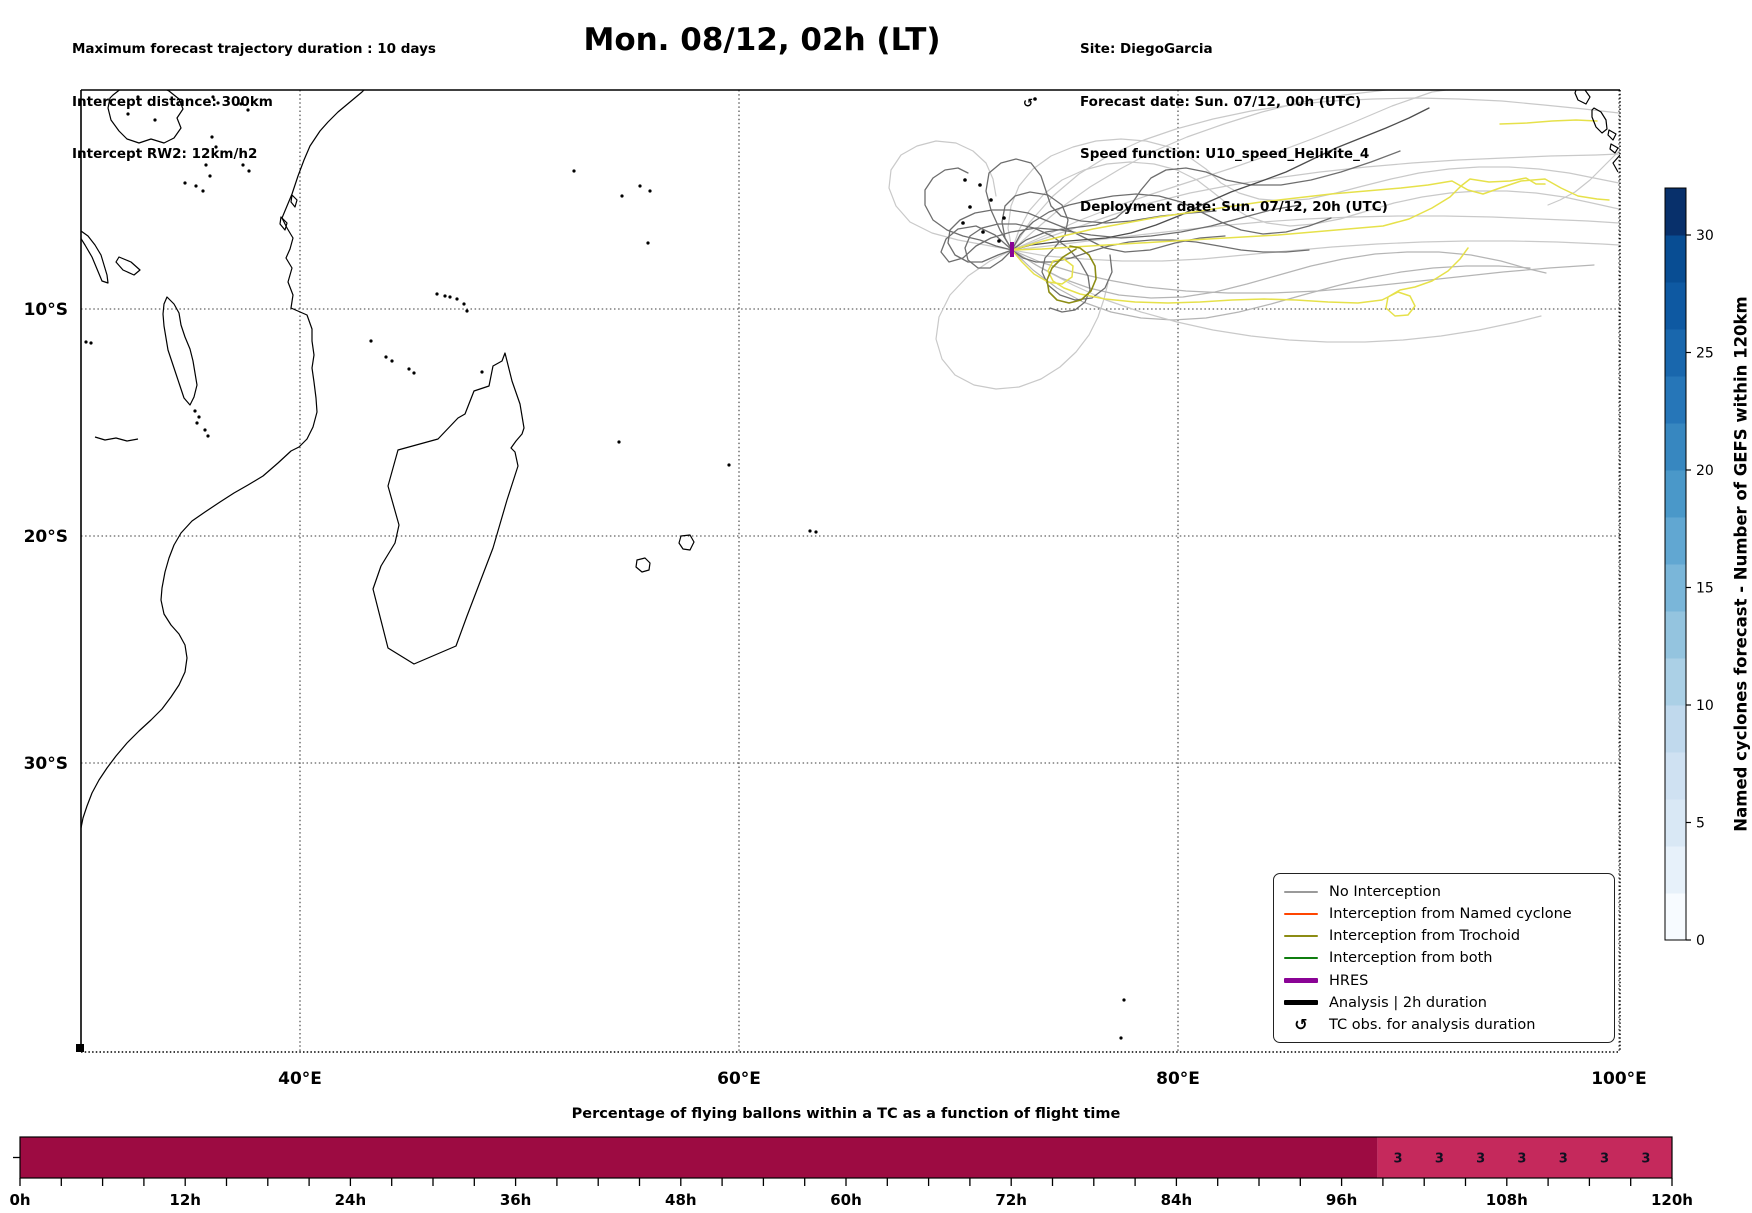  What do you see at coordinates (1146, 49) in the screenshot?
I see `header-right-line: Site: DiegoGarcia` at bounding box center [1146, 49].